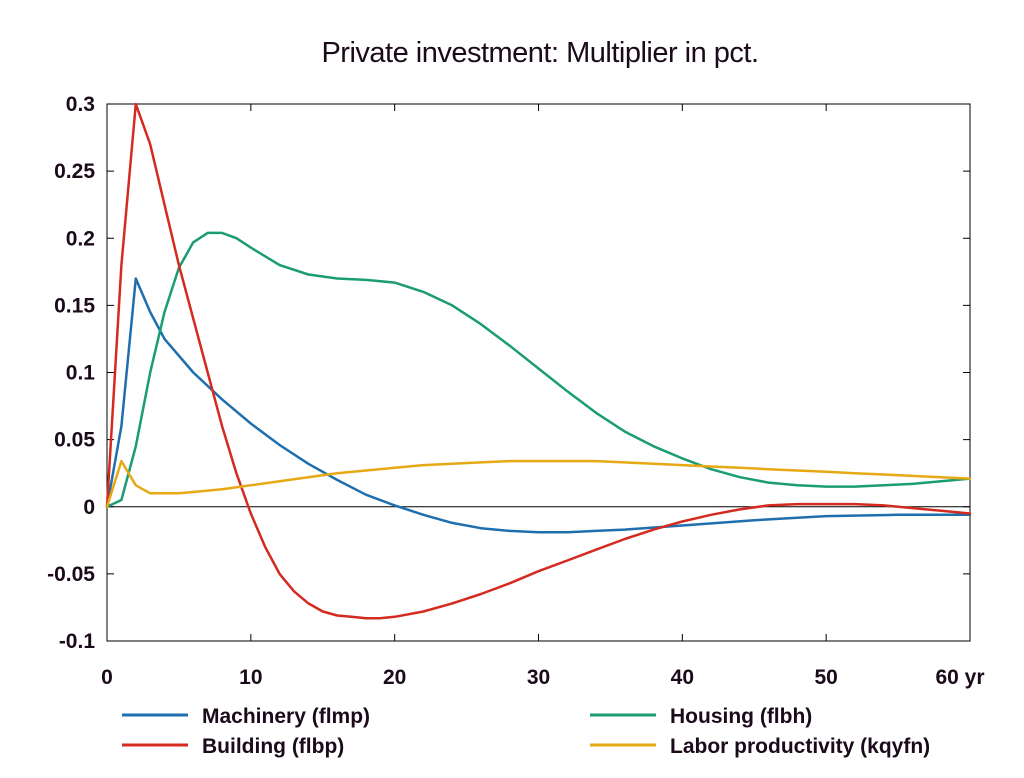 Image resolution: width=1024 pixels, height=778 pixels. Describe the element at coordinates (394, 677) in the screenshot. I see `x-tick-label: 20` at that location.